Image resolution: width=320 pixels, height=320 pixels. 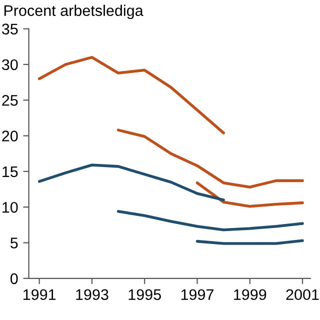 What do you see at coordinates (10, 172) in the screenshot?
I see `y-tick-label: 15` at bounding box center [10, 172].